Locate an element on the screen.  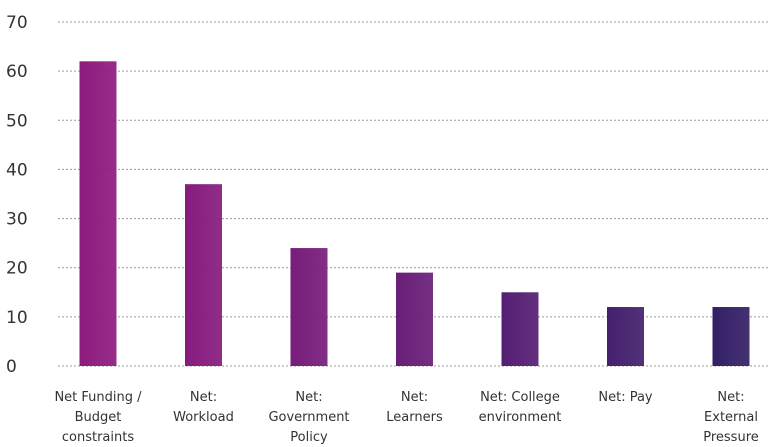
x-tick-label-line: External is located at coordinates (731, 417).